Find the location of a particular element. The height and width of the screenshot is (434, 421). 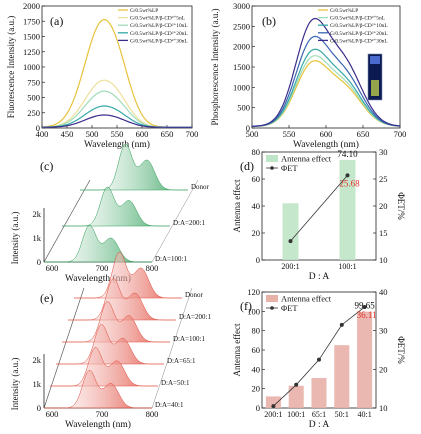

y2-tick-label: 25 is located at coordinates (383, 179).